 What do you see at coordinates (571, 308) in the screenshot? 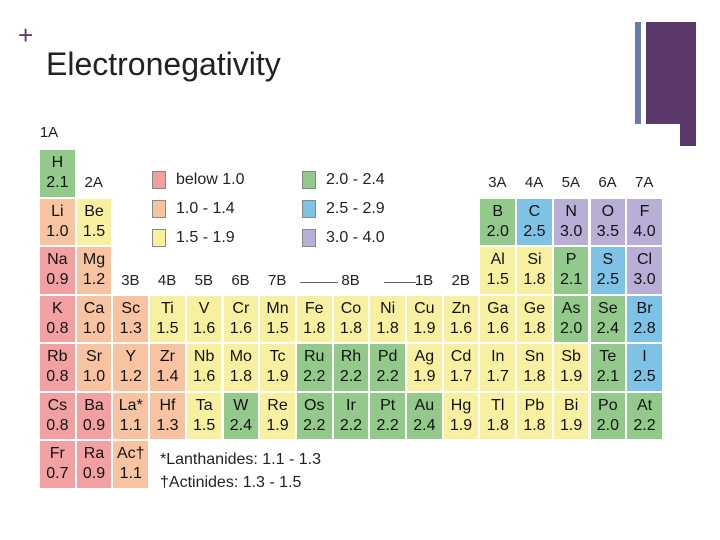
I see `element-symbol: As` at bounding box center [571, 308].